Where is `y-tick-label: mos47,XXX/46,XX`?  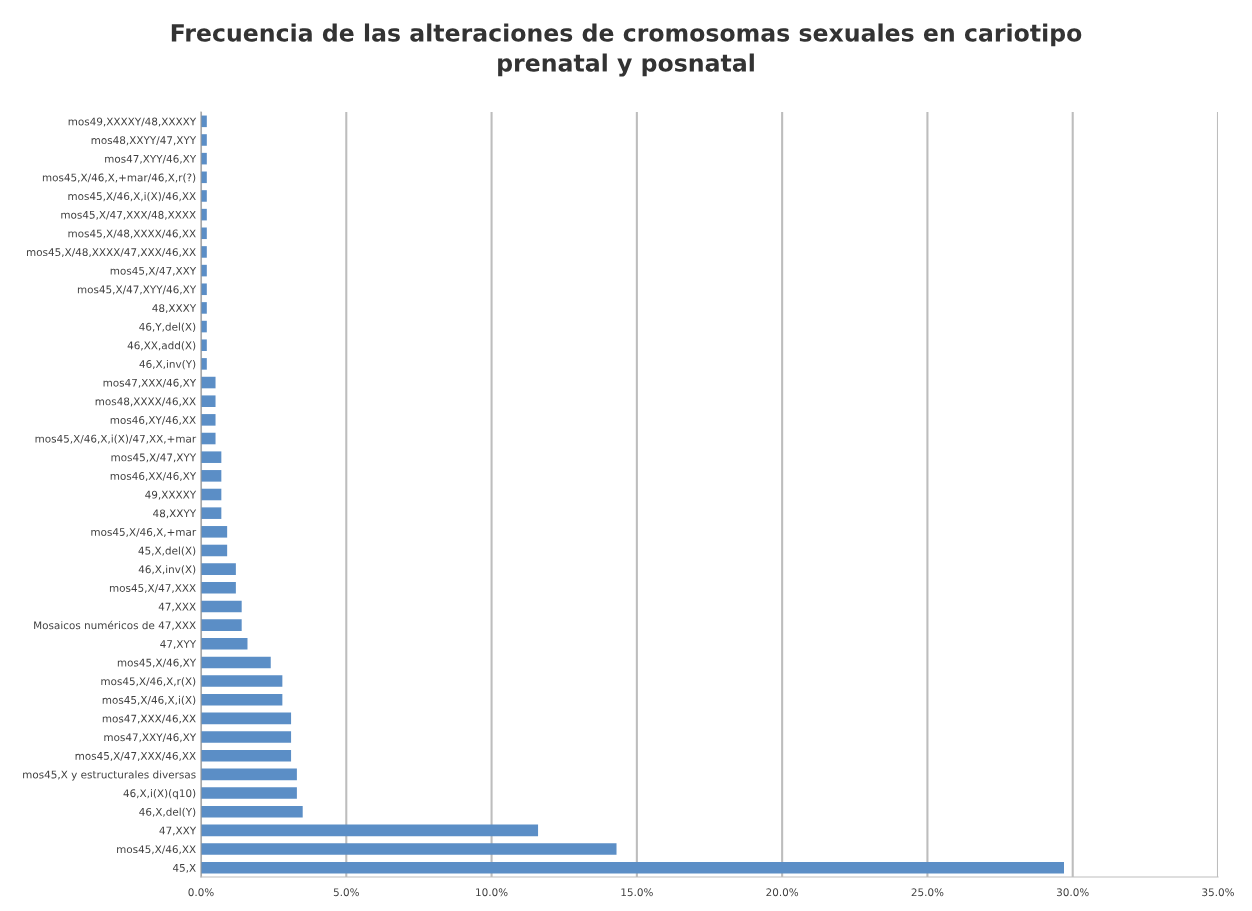 y-tick-label: mos47,XXX/46,XX is located at coordinates (149, 719).